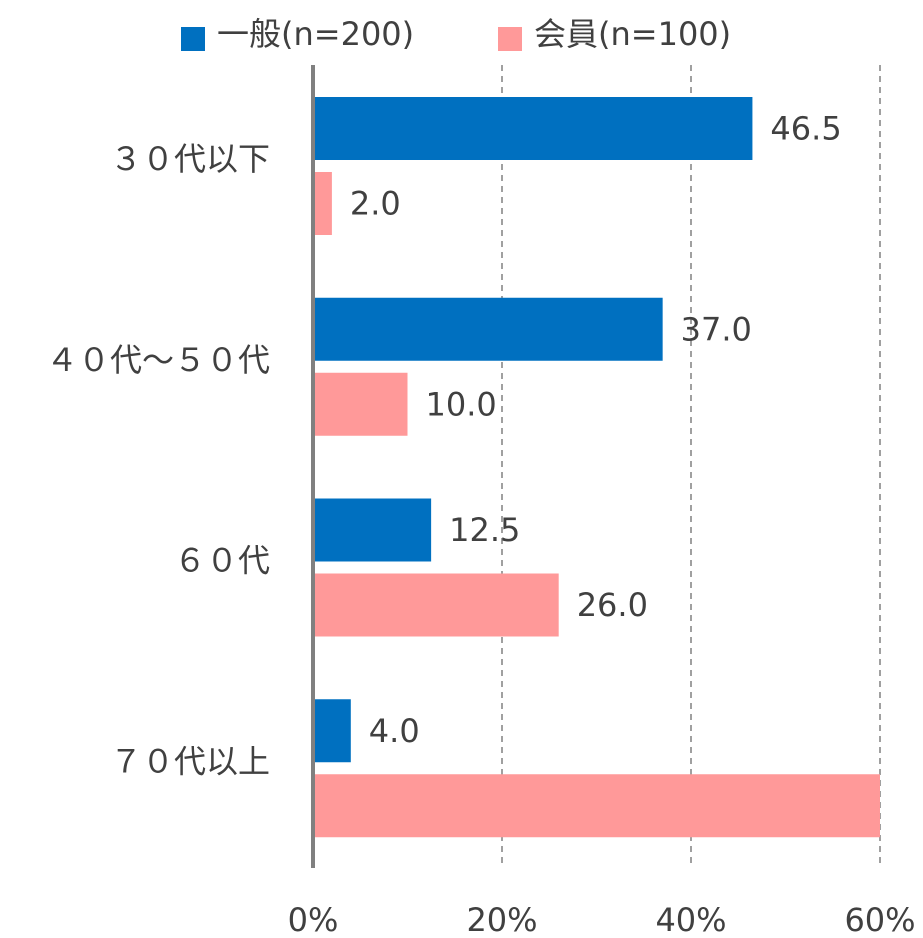 This screenshot has width=923, height=938. What do you see at coordinates (690, 919) in the screenshot?
I see `x-tick-label: 40%` at bounding box center [690, 919].